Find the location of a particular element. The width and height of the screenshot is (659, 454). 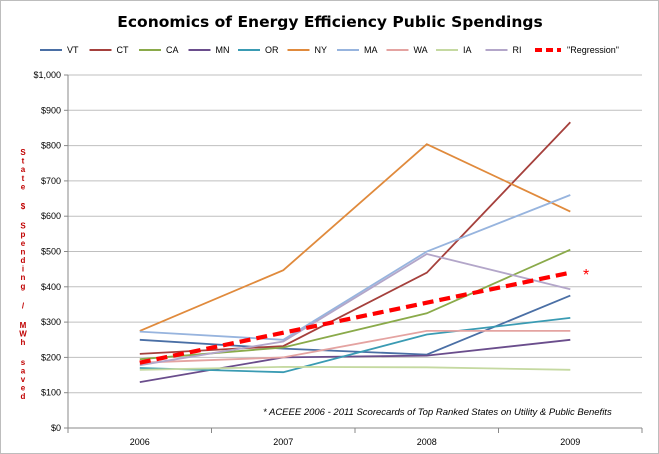

legend-label: MA is located at coordinates (371, 50).